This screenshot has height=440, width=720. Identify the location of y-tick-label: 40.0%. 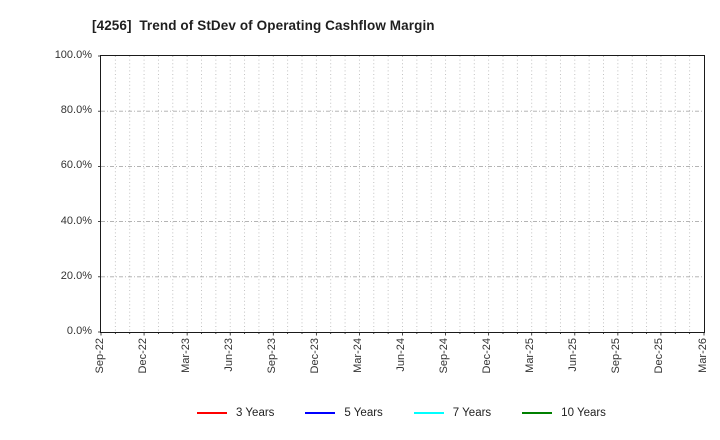
(76, 220).